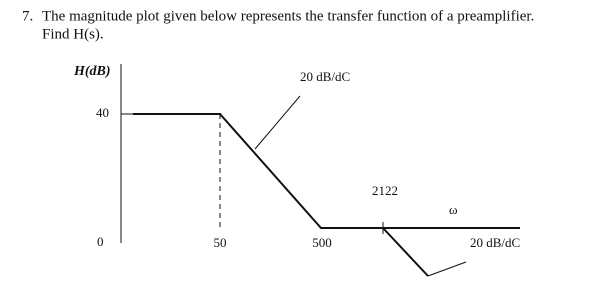  Describe the element at coordinates (322, 242) in the screenshot. I see `x-tick-label: 500` at that location.